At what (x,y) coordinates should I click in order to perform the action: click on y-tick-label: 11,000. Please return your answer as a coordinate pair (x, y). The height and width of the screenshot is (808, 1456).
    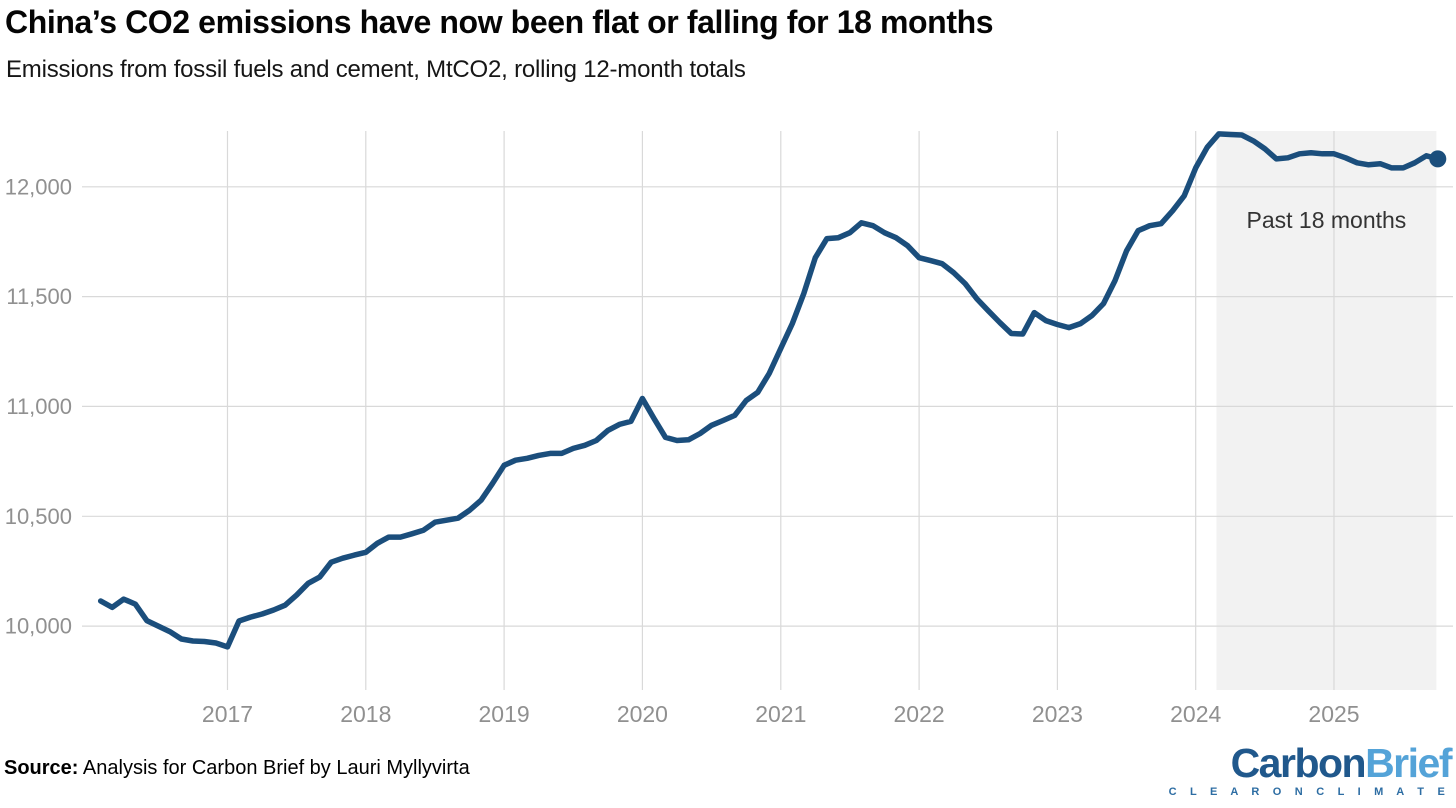
    Looking at the image, I should click on (39, 406).